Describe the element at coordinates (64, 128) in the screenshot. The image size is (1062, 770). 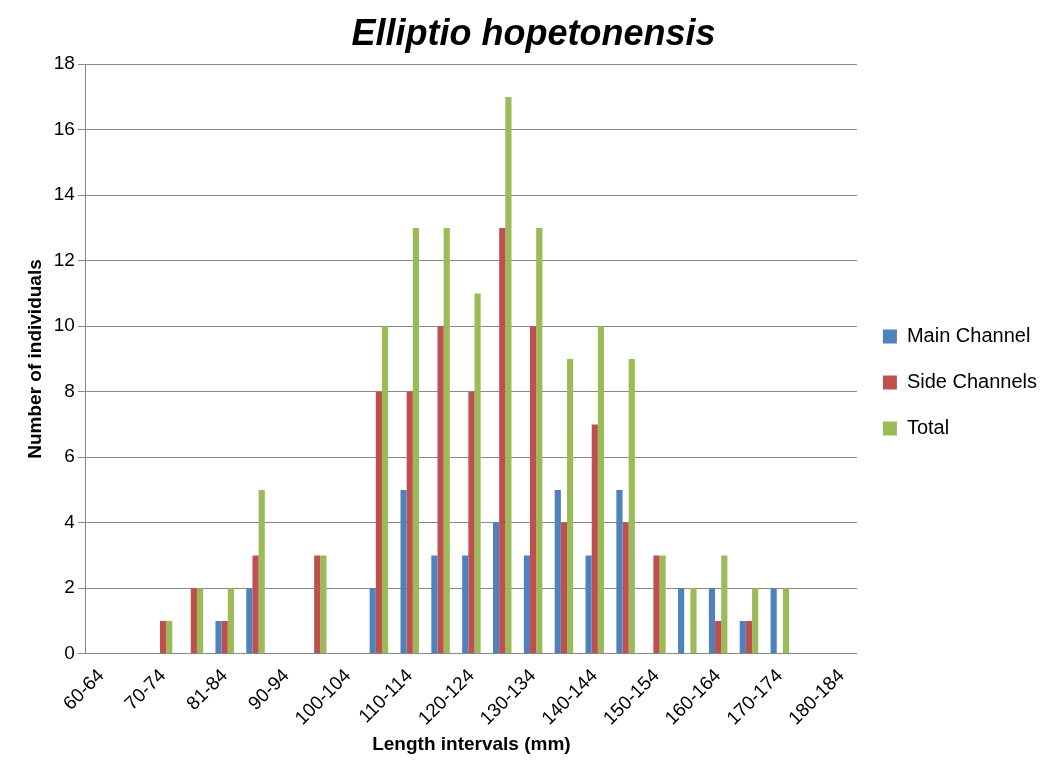
I see `y-tick-label: 16` at that location.